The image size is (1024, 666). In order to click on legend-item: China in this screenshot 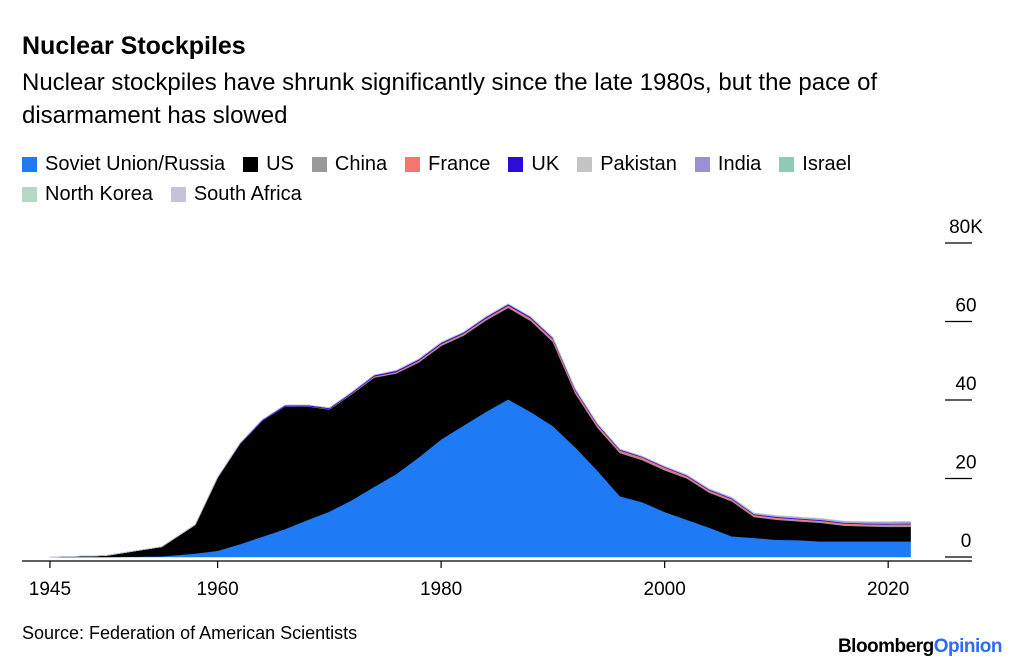, I will do `click(349, 164)`.